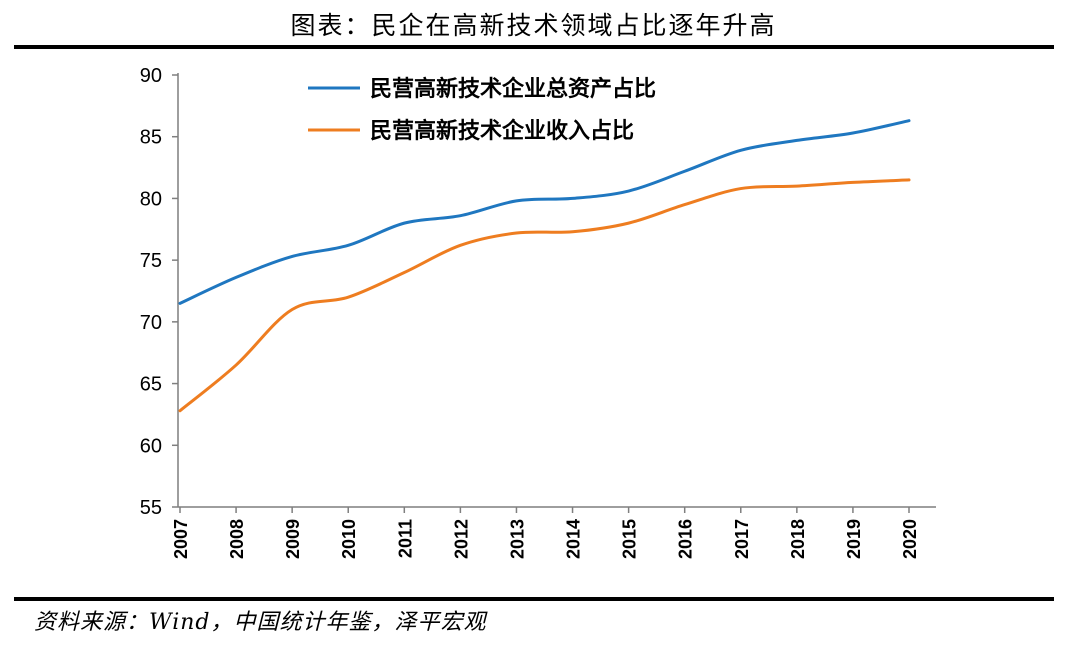  Describe the element at coordinates (159, 292) in the screenshot. I see `y-axis-ticks: 55 60 65 70 75 80 85 90` at that location.